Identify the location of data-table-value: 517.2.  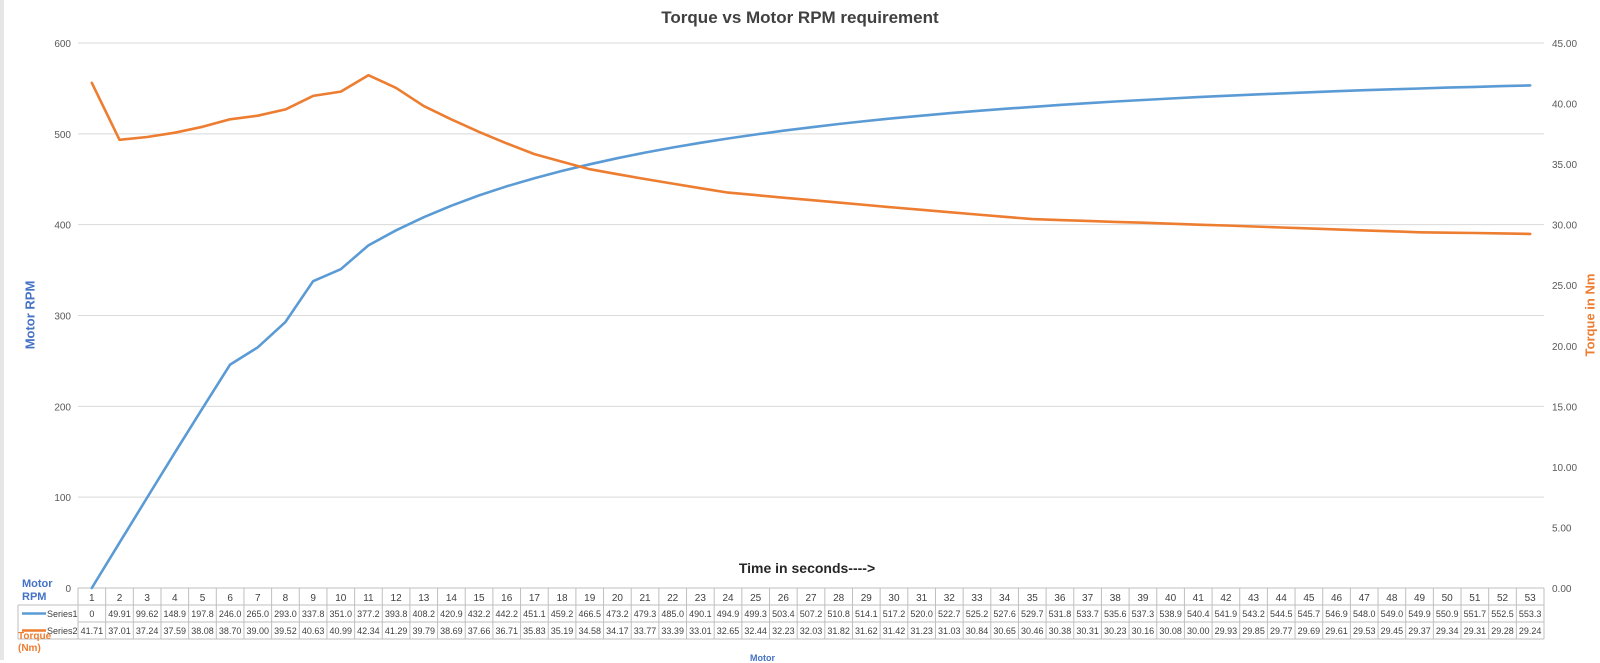
(894, 614).